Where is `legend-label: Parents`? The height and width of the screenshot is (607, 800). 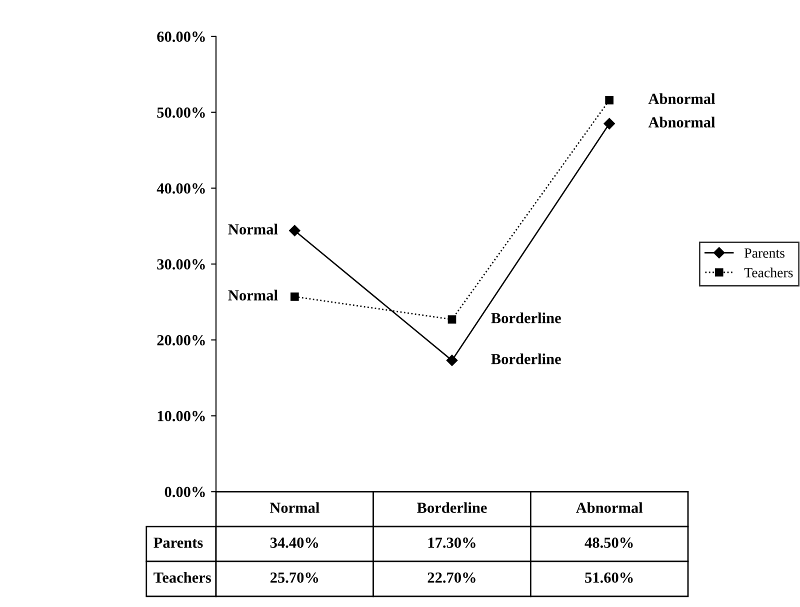 legend-label: Parents is located at coordinates (764, 253).